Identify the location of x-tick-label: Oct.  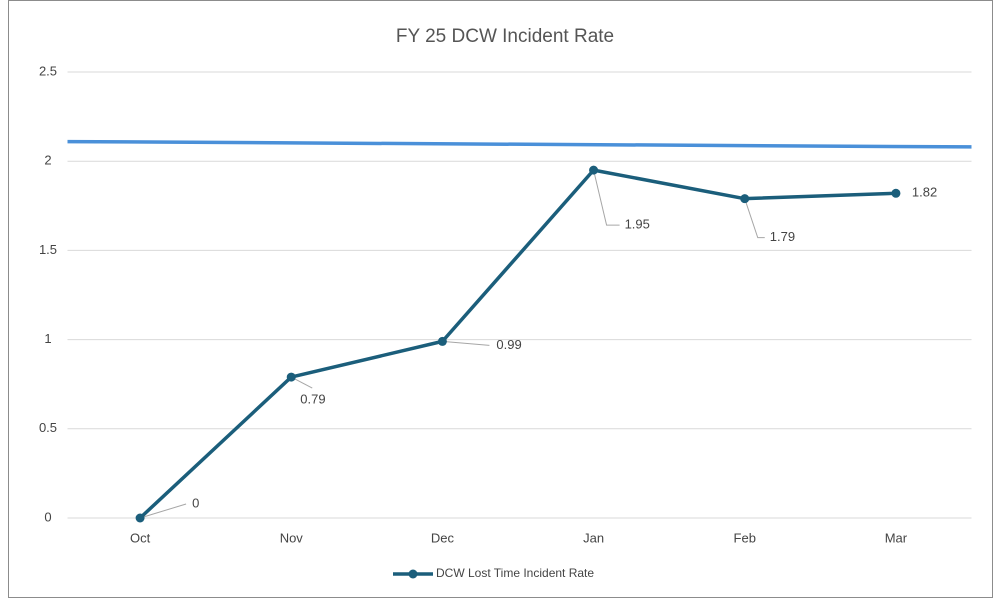
(140, 537).